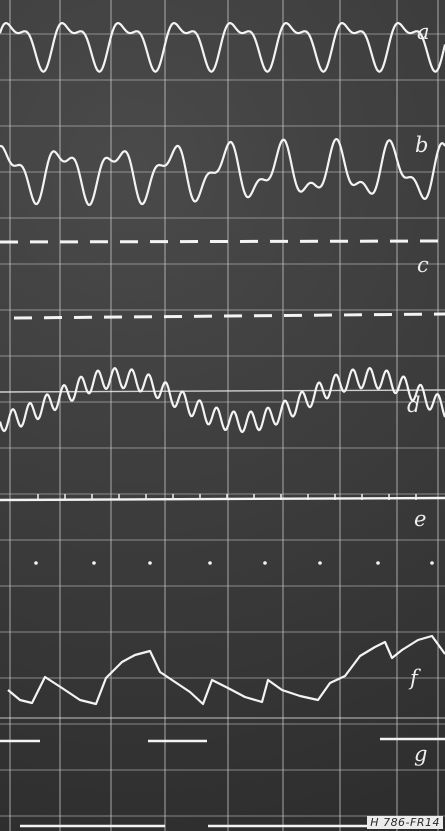 This screenshot has height=831, width=445. I want to click on trace-label-d: d, so click(414, 405).